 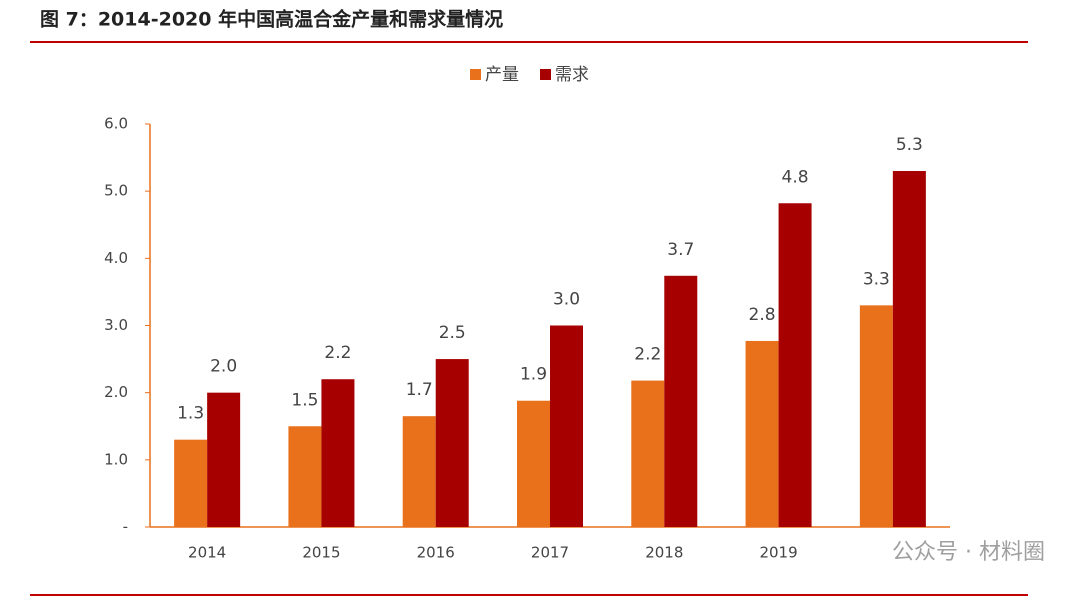 What do you see at coordinates (909, 145) in the screenshot?
I see `value-label: 5.3` at bounding box center [909, 145].